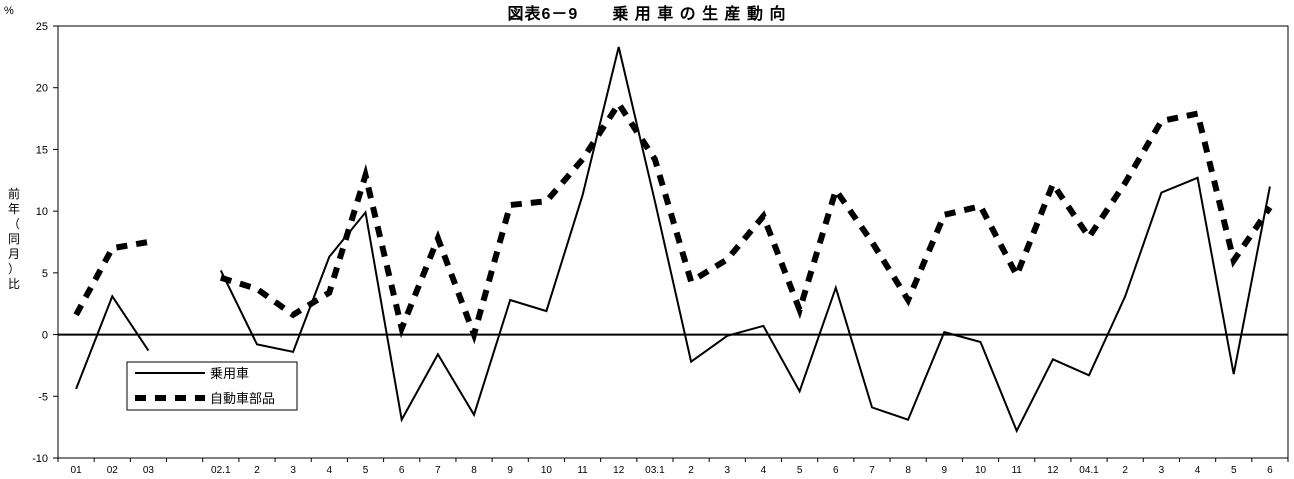  What do you see at coordinates (14, 254) in the screenshot?
I see `y-axis-label-char: 月` at bounding box center [14, 254].